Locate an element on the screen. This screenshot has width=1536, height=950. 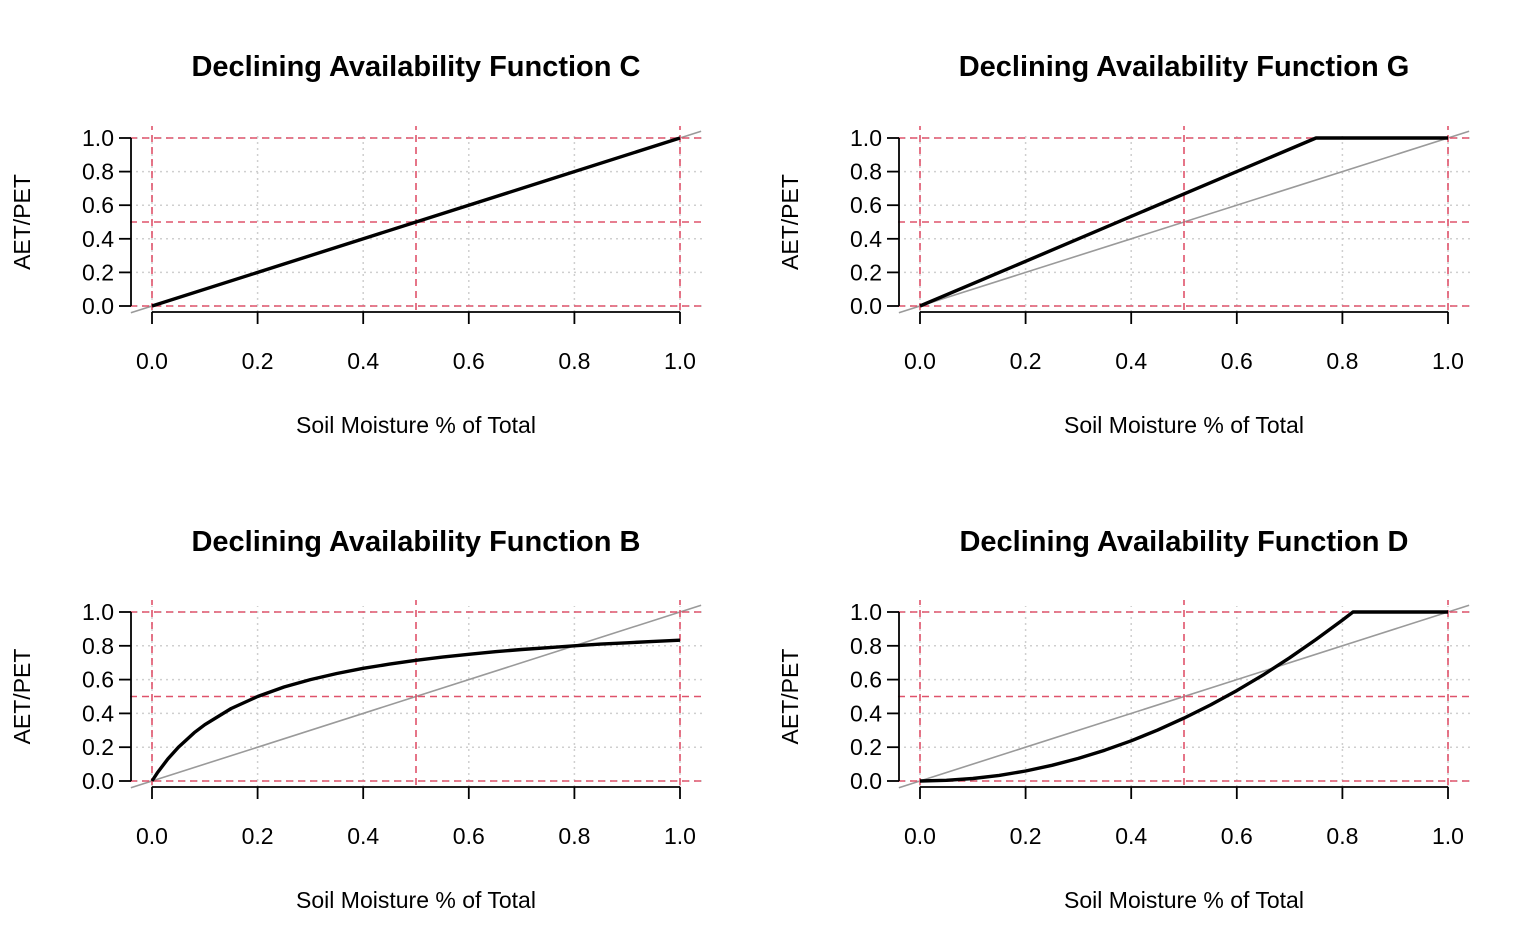
chart-title: Declining Availability Function C is located at coordinates (415, 67).